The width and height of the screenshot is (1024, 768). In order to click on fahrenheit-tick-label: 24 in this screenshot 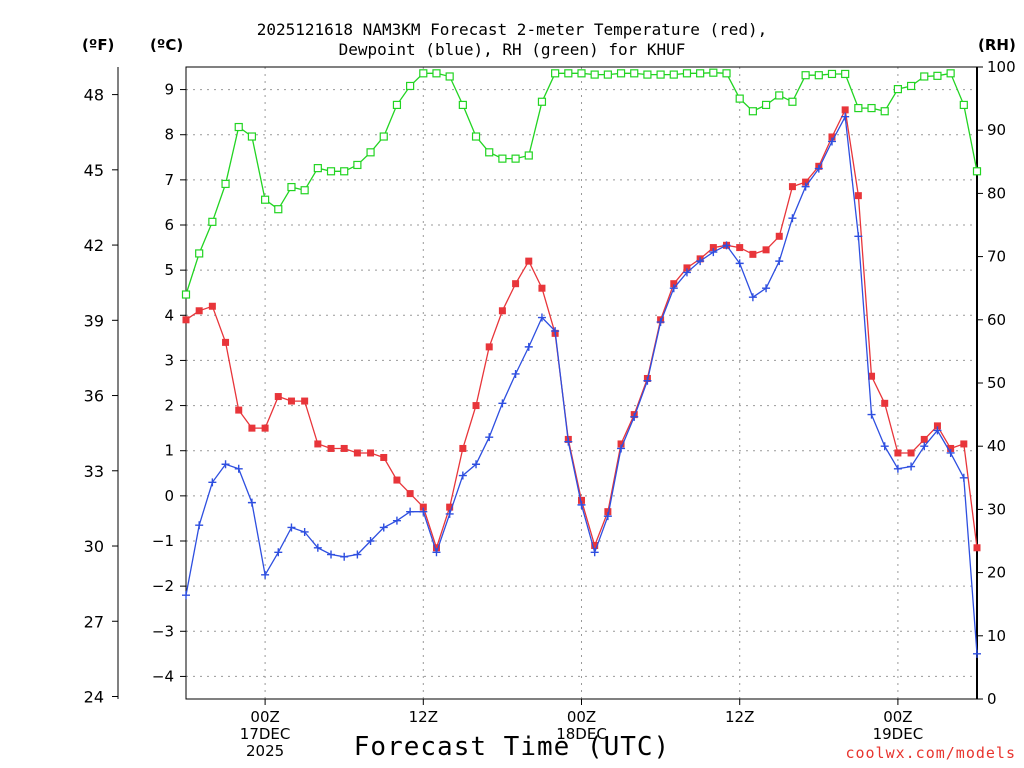, I will do `click(94, 696)`.